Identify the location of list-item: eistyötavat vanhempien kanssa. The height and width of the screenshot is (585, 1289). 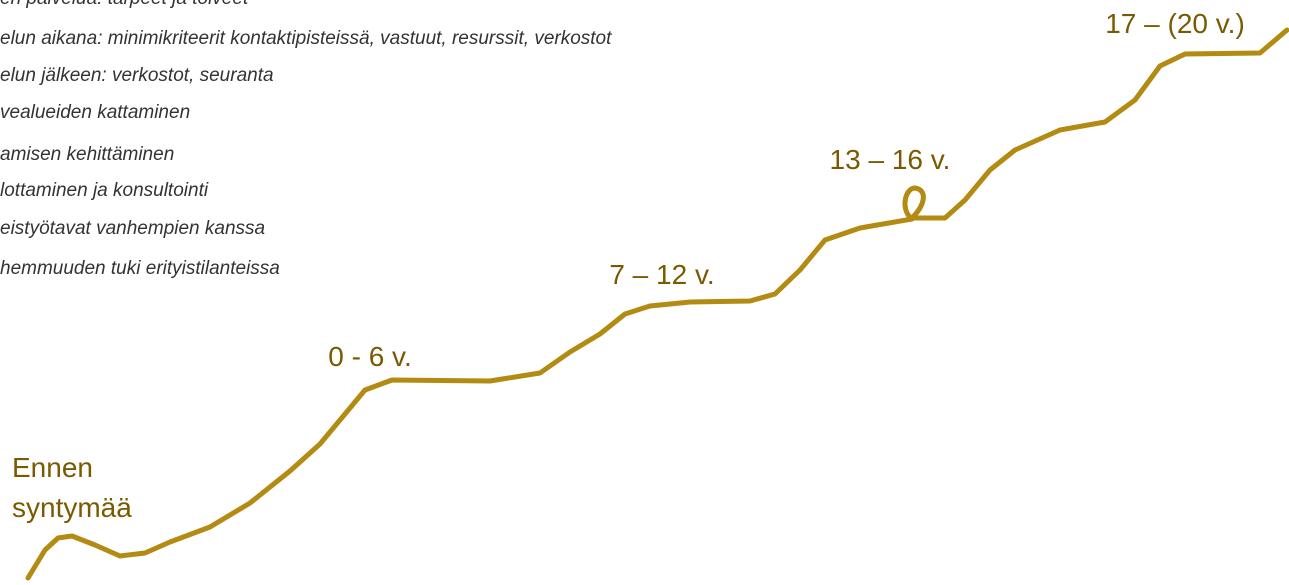
(132, 228).